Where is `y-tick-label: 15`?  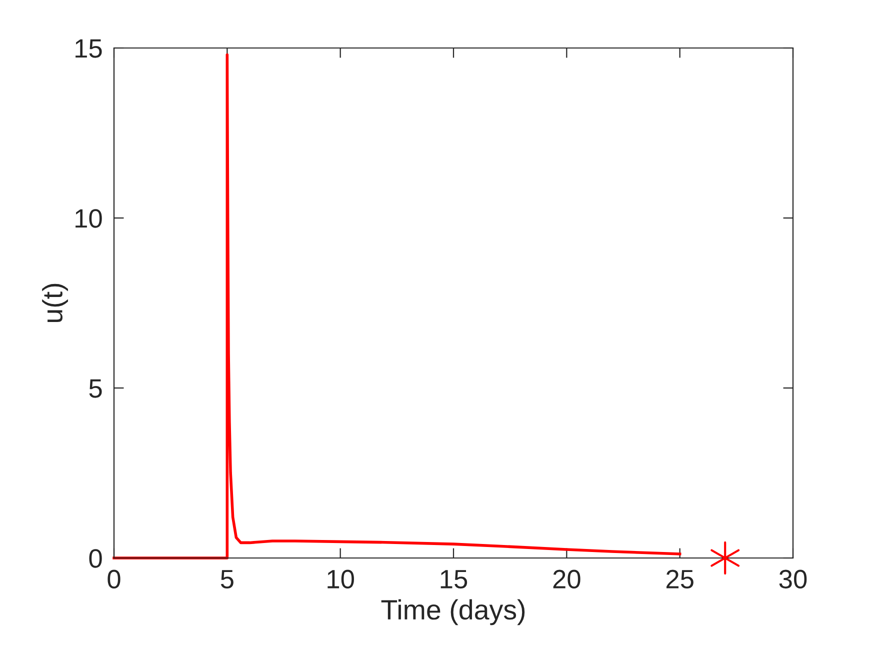 y-tick-label: 15 is located at coordinates (89, 48).